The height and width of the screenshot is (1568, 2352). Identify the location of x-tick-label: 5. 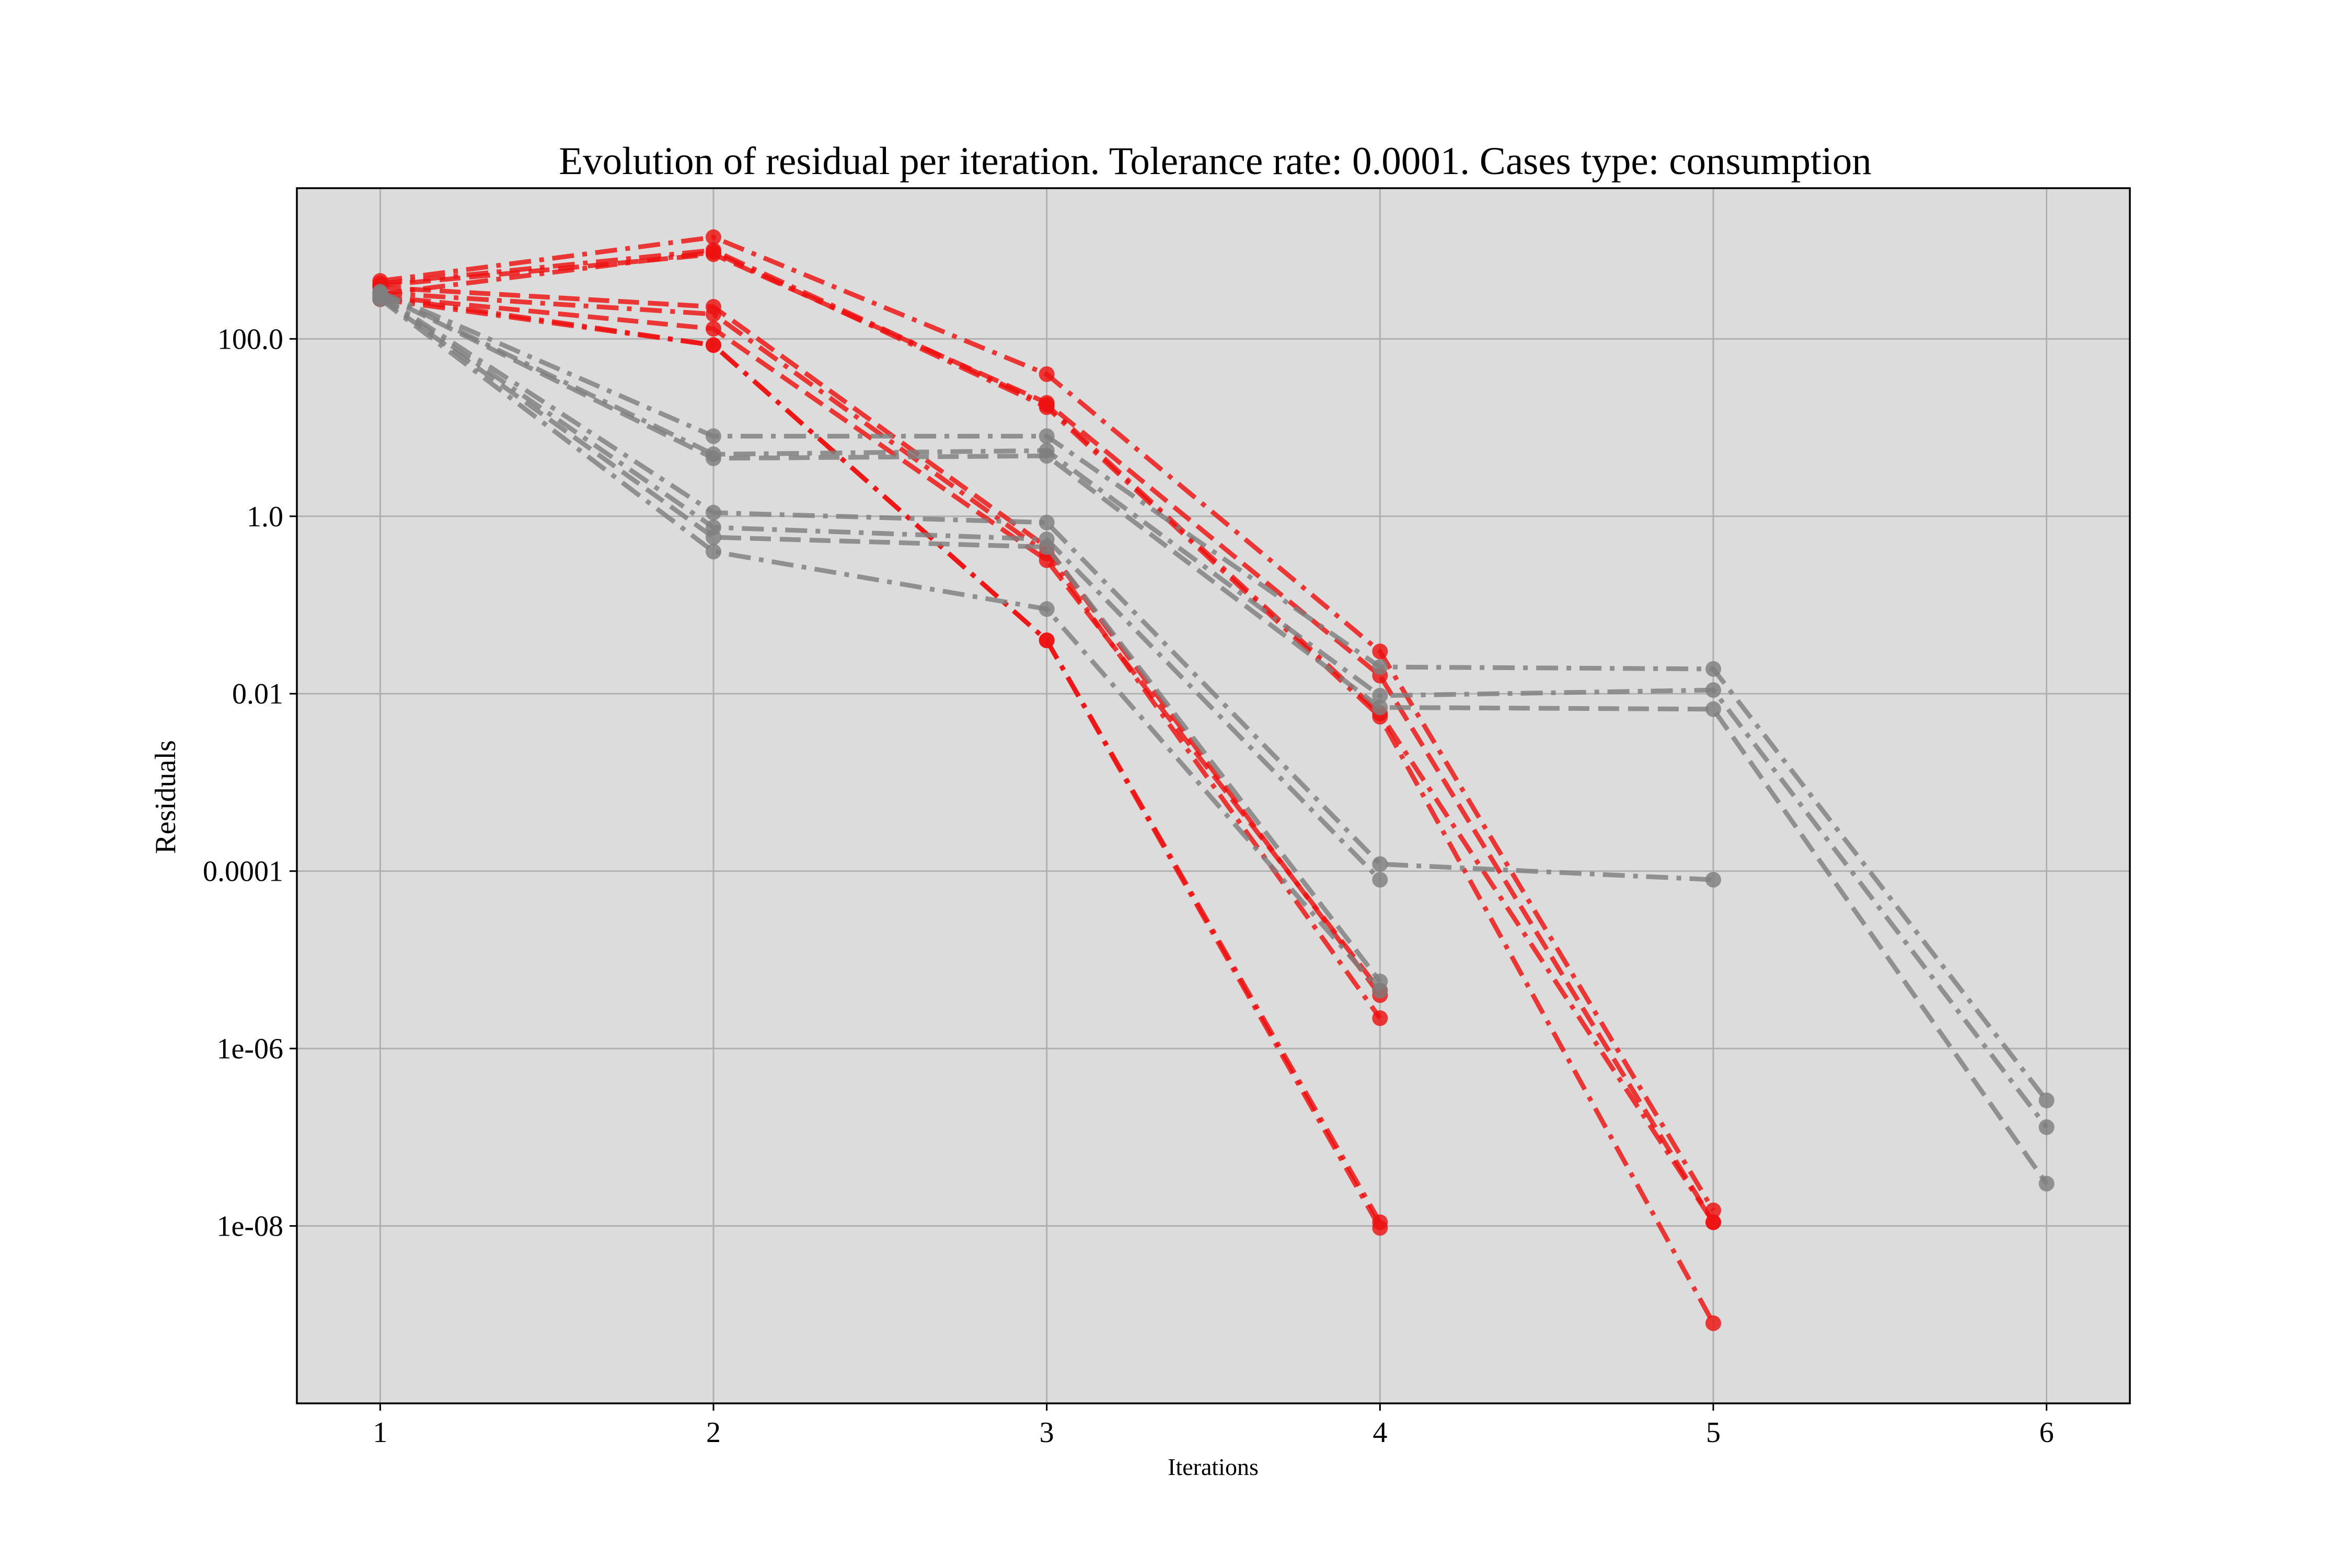
(1713, 1432).